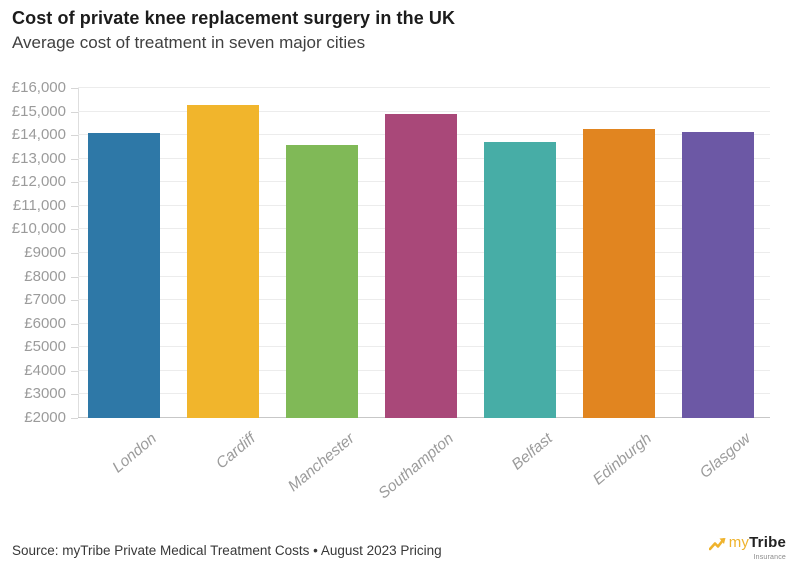 This screenshot has height=575, width=796. I want to click on logo-my: my, so click(739, 542).